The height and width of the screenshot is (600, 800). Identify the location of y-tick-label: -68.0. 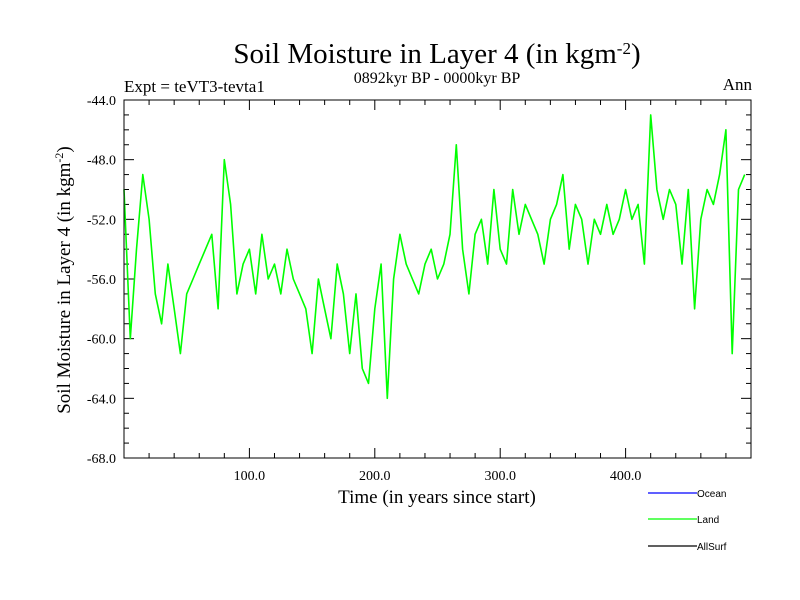
(101, 459).